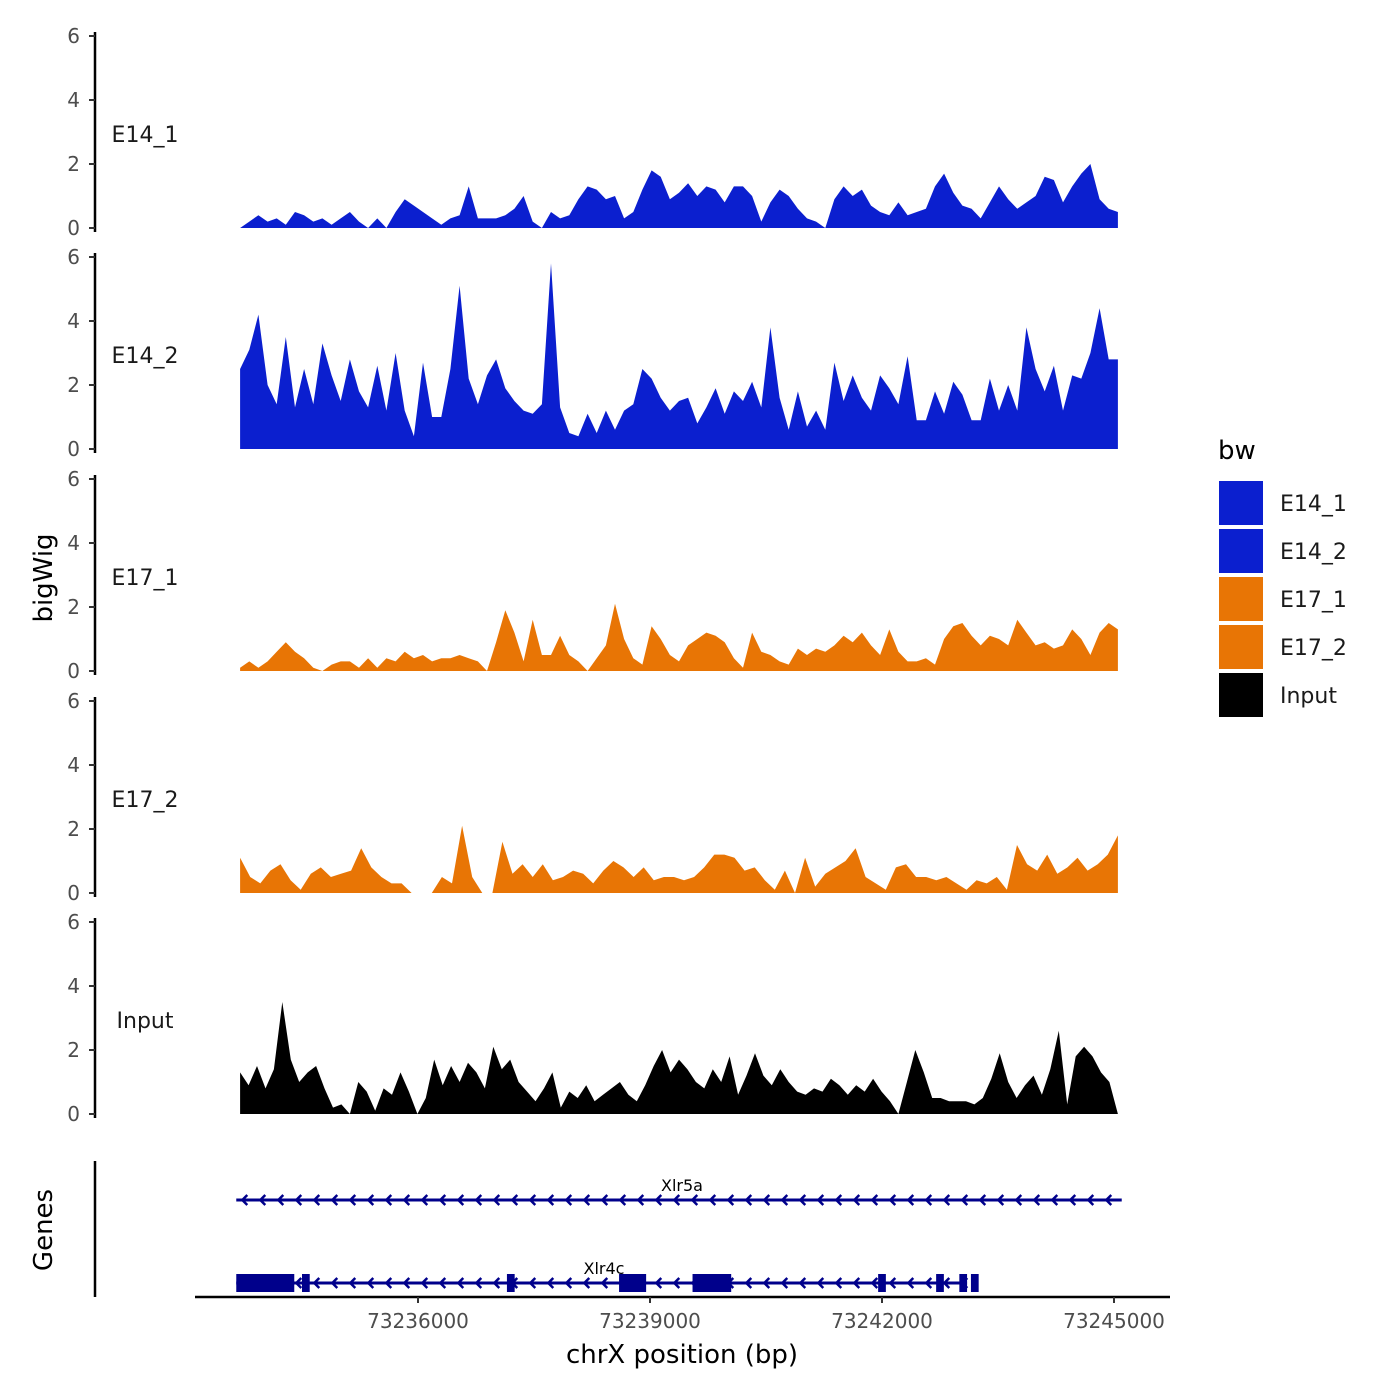 The image size is (1400, 1400). I want to click on track-label: E17_2, so click(145, 800).